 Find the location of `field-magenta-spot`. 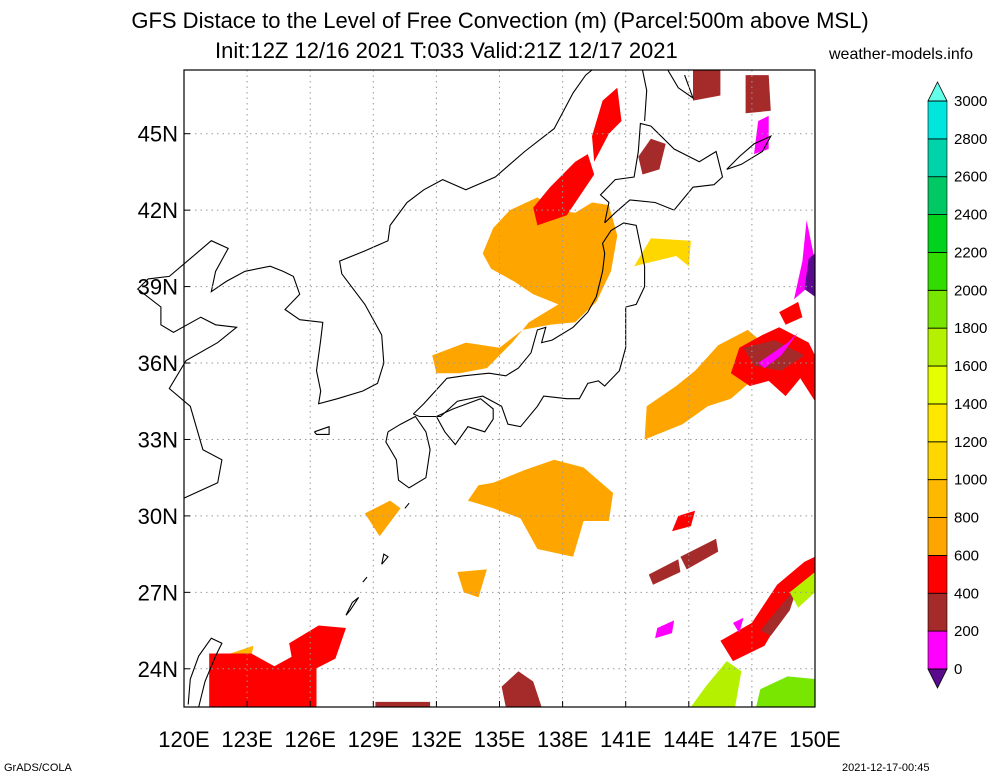

field-magenta-spot is located at coordinates (738, 625).